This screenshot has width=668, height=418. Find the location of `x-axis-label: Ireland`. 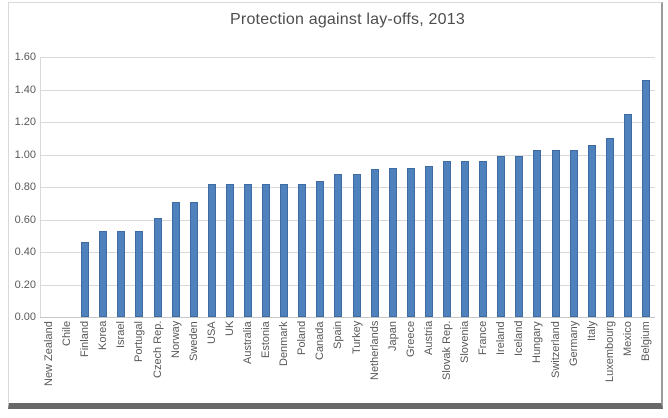

x-axis-label: Ireland is located at coordinates (501, 338).